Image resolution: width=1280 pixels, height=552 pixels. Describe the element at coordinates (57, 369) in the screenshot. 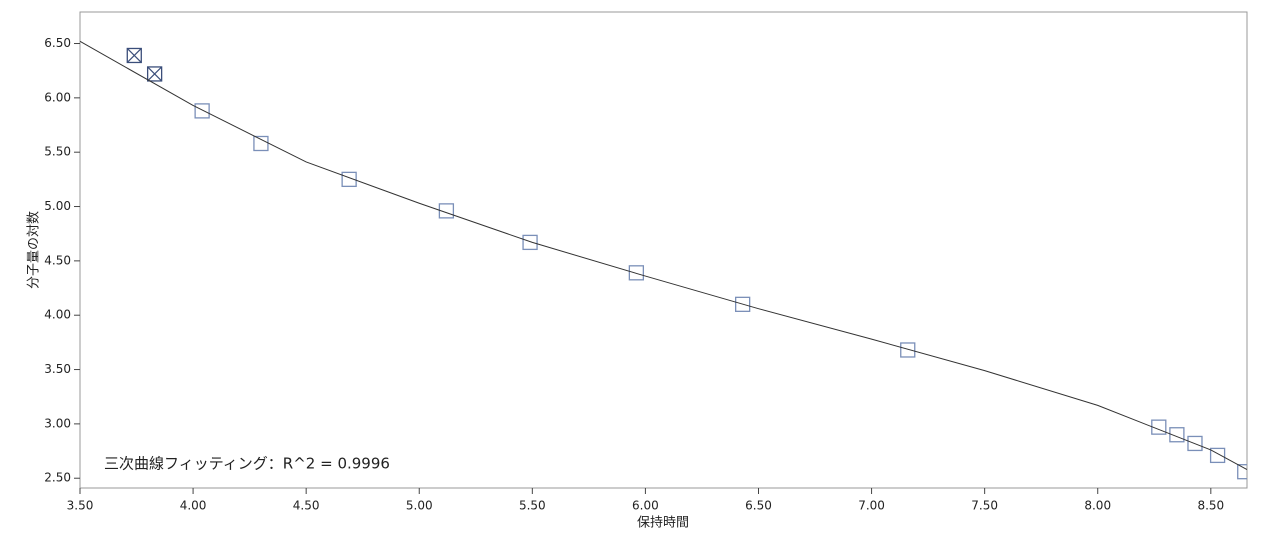

I see `y-tick-label: 3.50` at that location.